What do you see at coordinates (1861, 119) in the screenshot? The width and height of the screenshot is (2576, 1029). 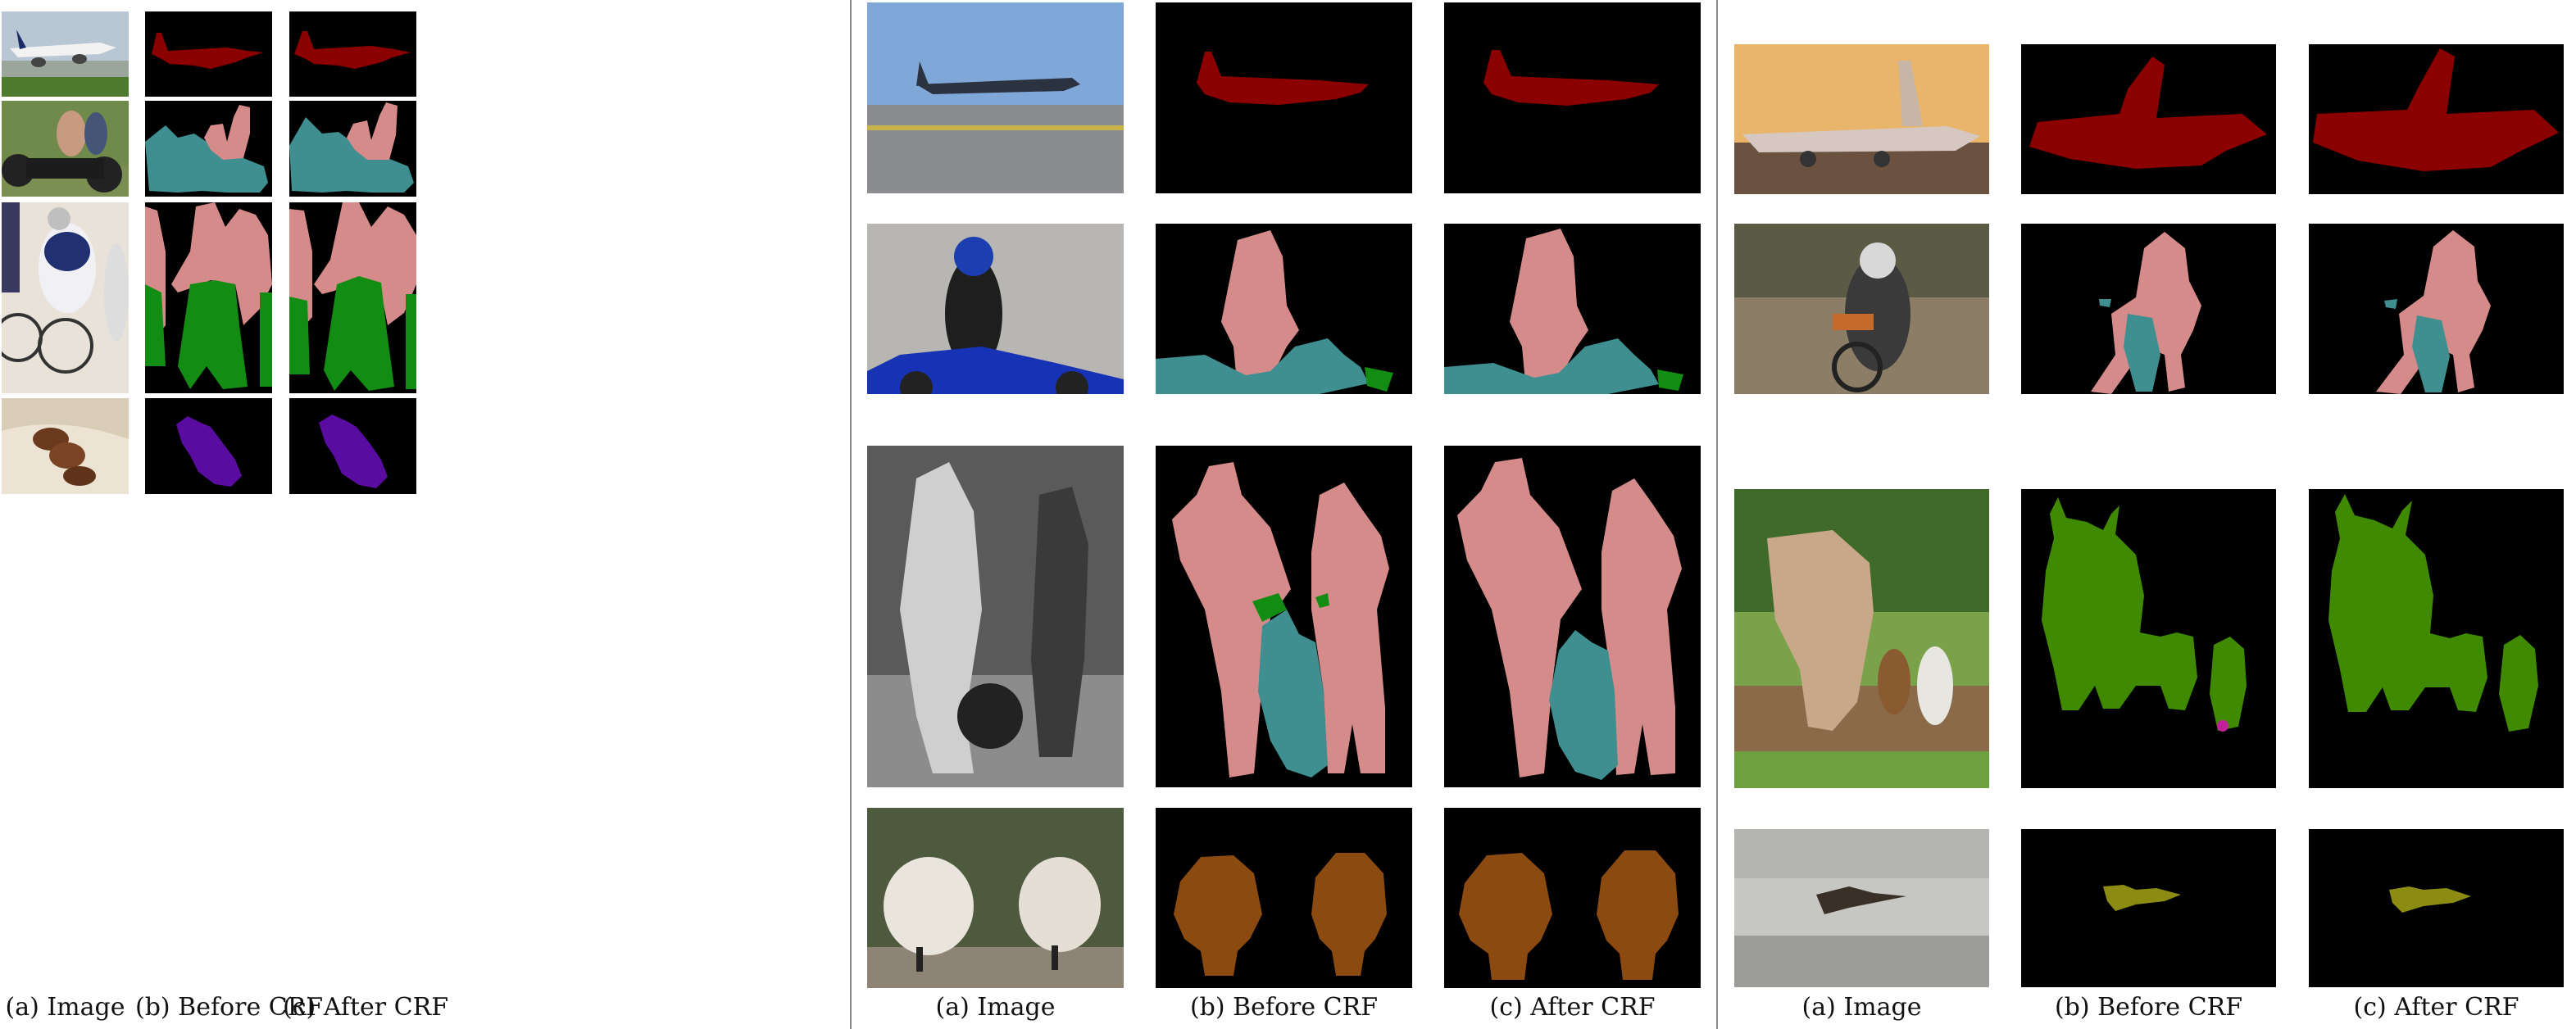 I see `input-image-airliner-sunset` at bounding box center [1861, 119].